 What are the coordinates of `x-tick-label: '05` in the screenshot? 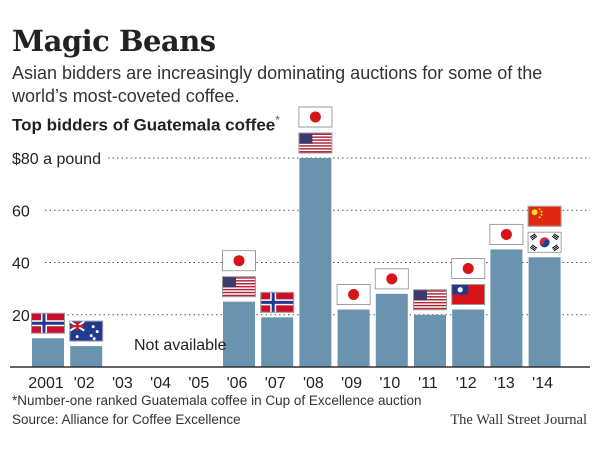 It's located at (198, 383).